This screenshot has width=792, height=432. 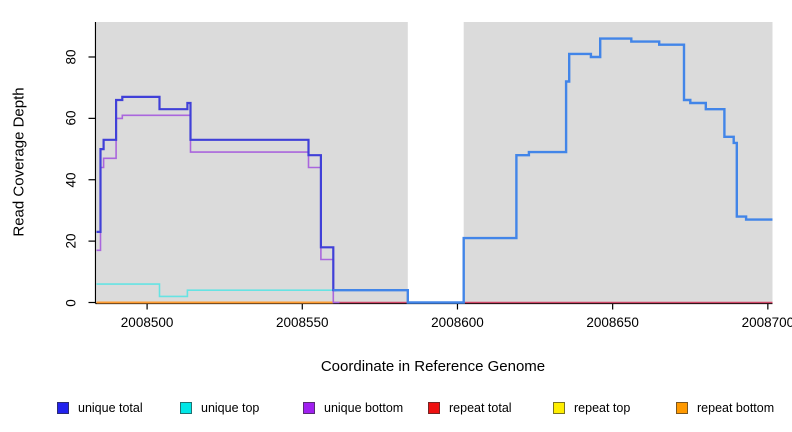 What do you see at coordinates (433, 366) in the screenshot?
I see `x-axis-title: Coordinate in Reference Genome` at bounding box center [433, 366].